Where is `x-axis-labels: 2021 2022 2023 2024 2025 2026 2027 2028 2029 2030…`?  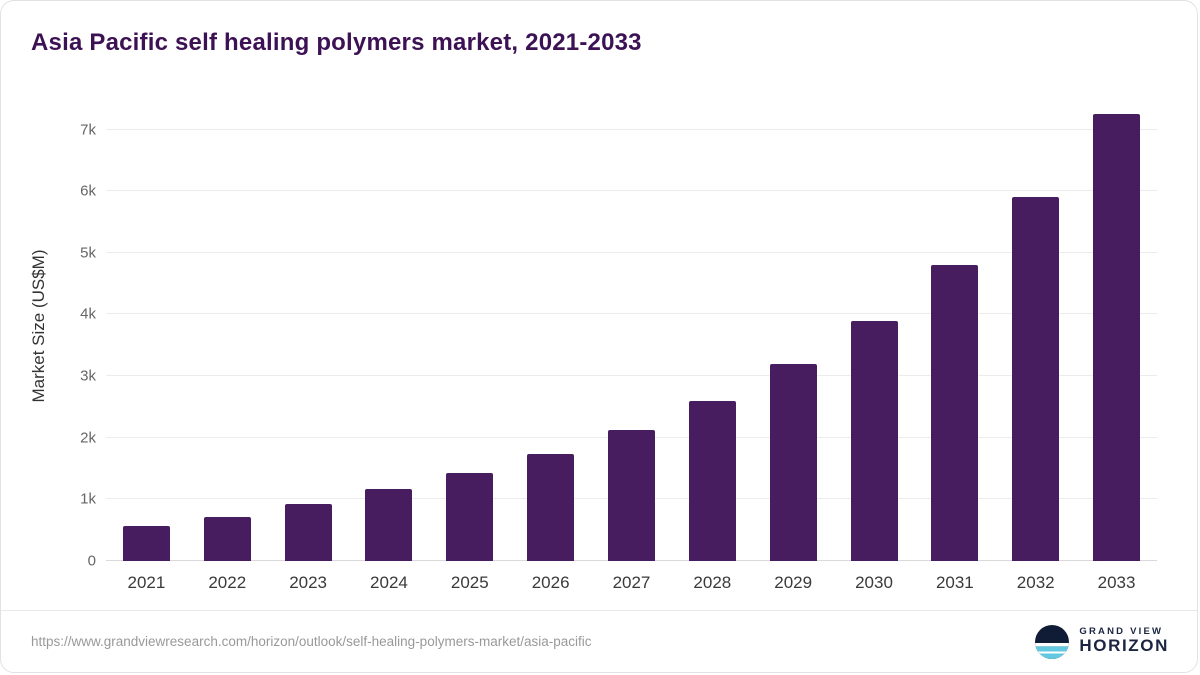 x-axis-labels: 2021 2022 2023 2024 2025 2026 2027 2028 2029 2030… is located at coordinates (631, 583).